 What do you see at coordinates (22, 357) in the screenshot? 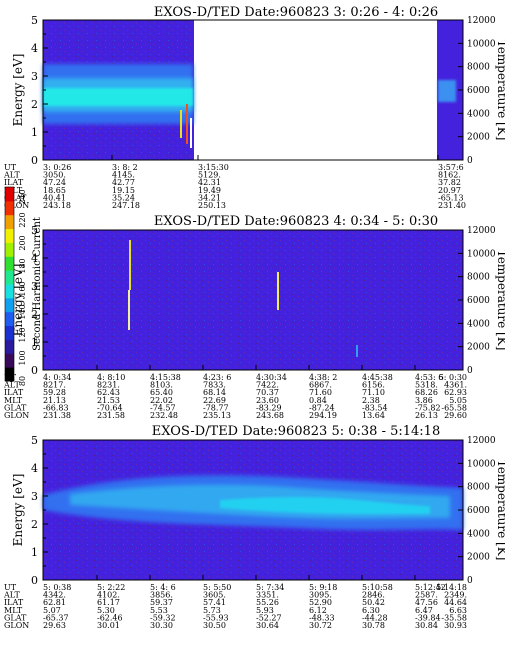
I see `colorbar-tick-label: 100` at bounding box center [22, 357].